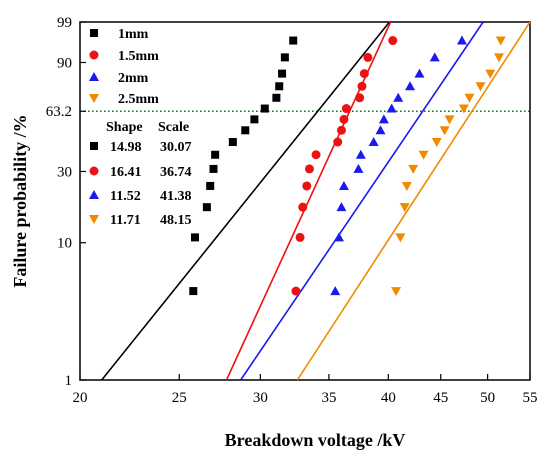 Image resolution: width=550 pixels, height=455 pixels. What do you see at coordinates (530, 398) in the screenshot?
I see `x-tick-label-55: 55` at bounding box center [530, 398].